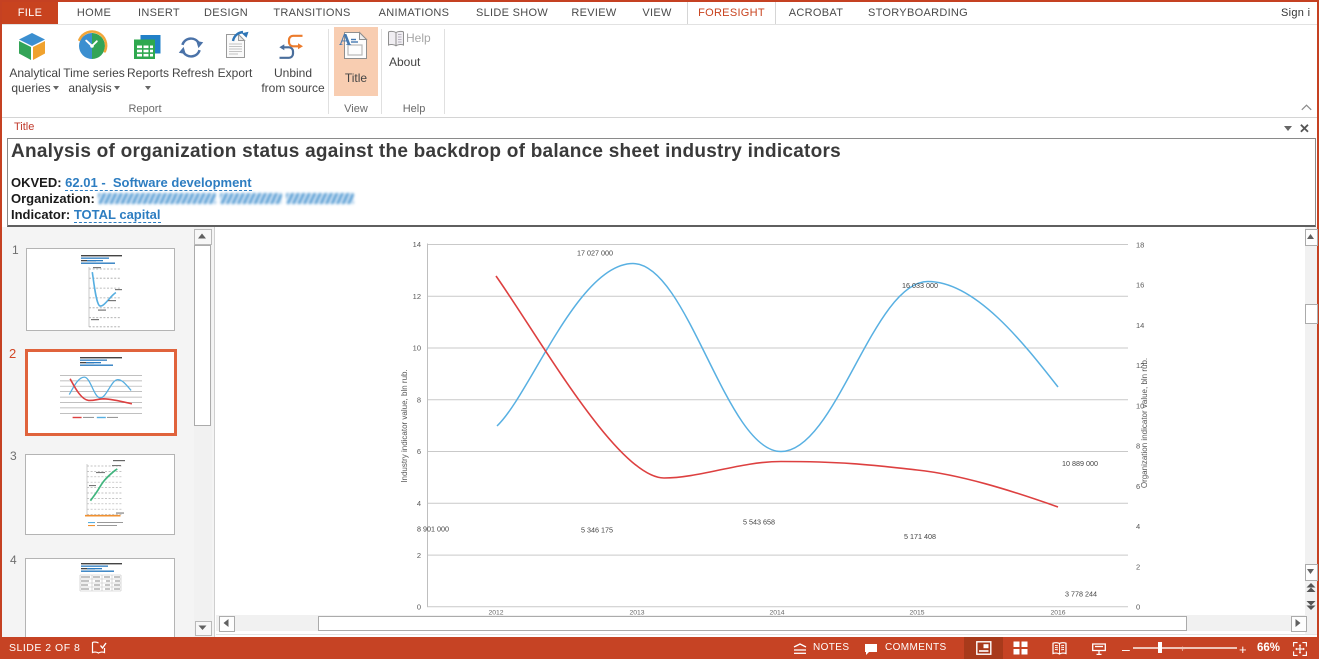 This screenshot has height=659, width=1319. Describe the element at coordinates (1140, 285) in the screenshot. I see `svg-text: 16` at that location.